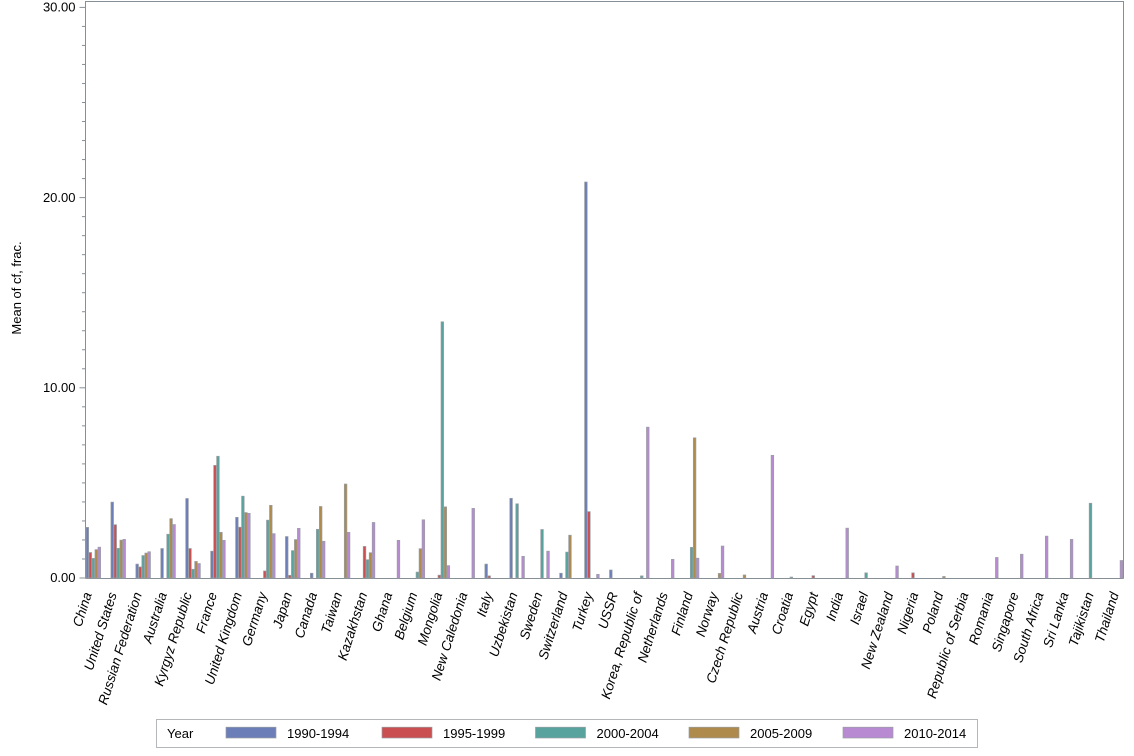  What do you see at coordinates (62, 577) in the screenshot?
I see `svg-text: 0.00` at bounding box center [62, 577].